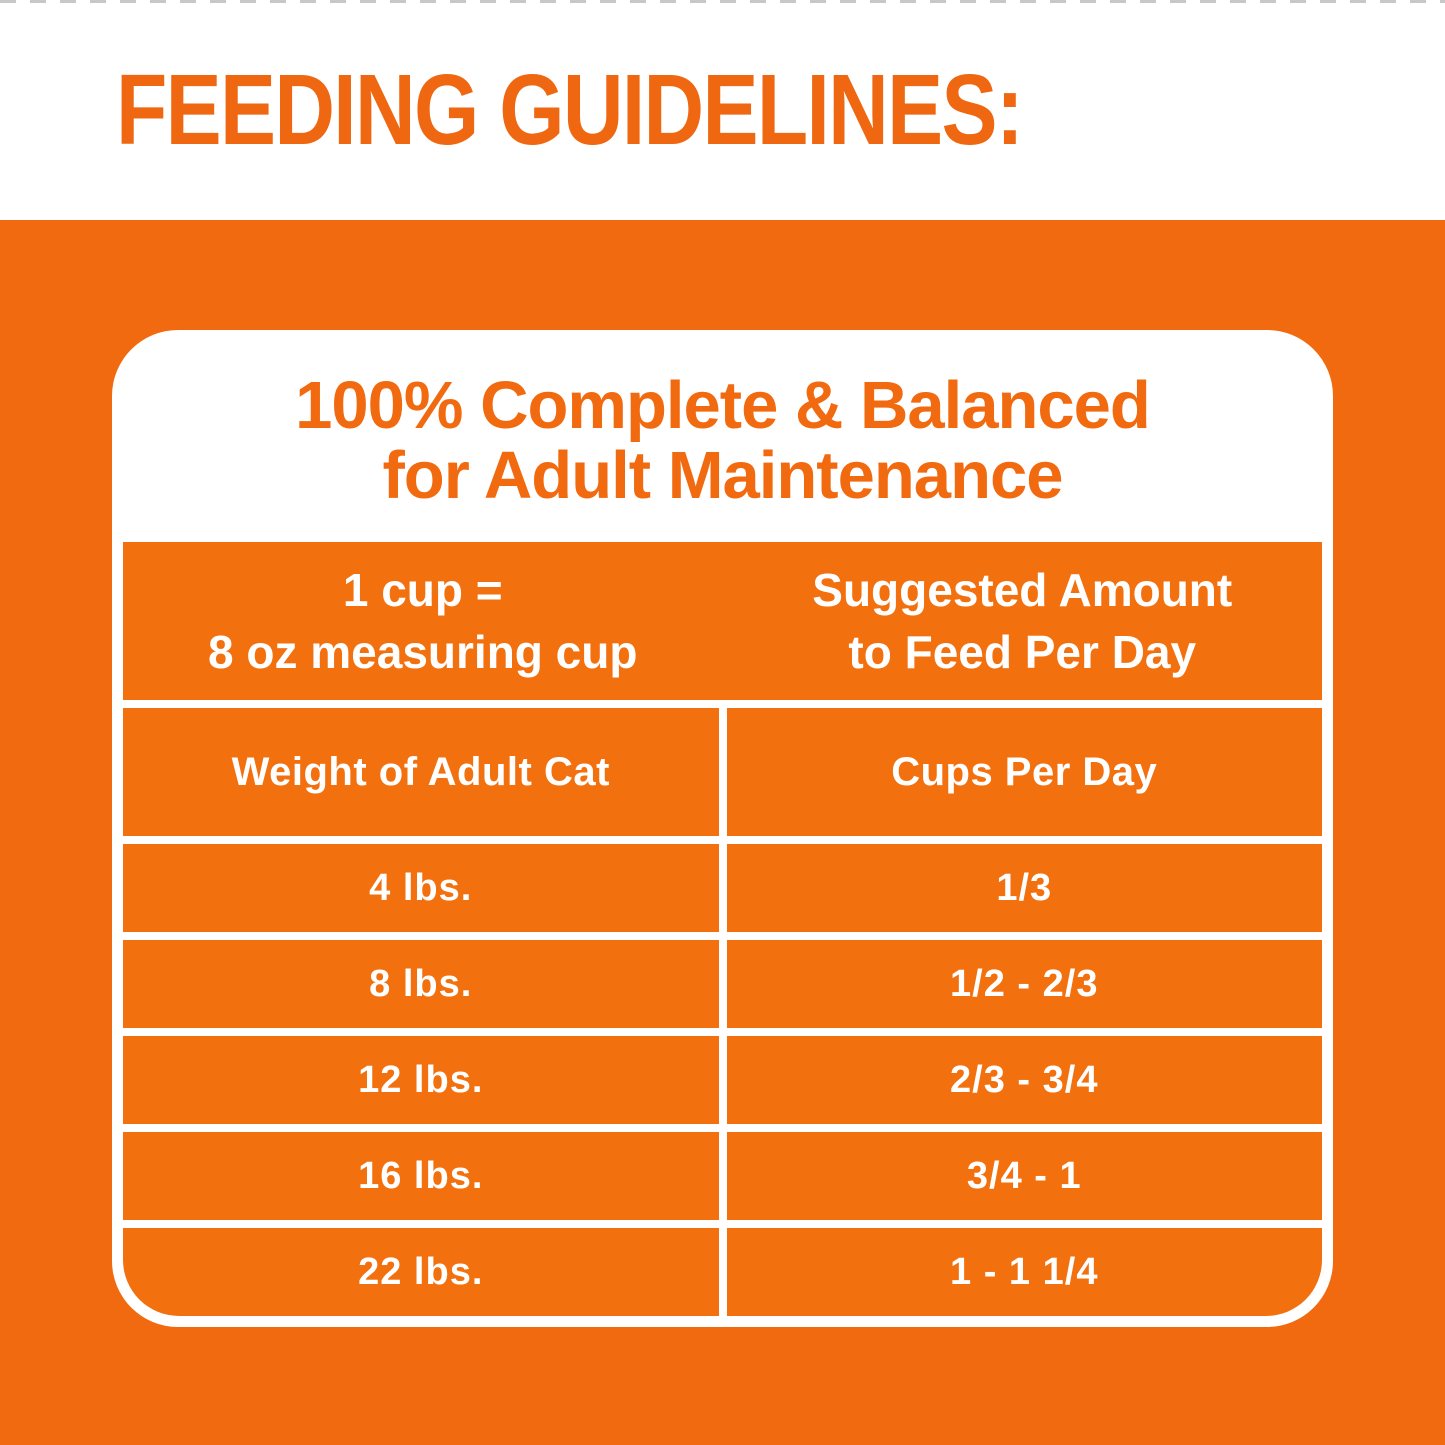  I want to click on weight-cell-row1: 4 lbs., so click(421, 888).